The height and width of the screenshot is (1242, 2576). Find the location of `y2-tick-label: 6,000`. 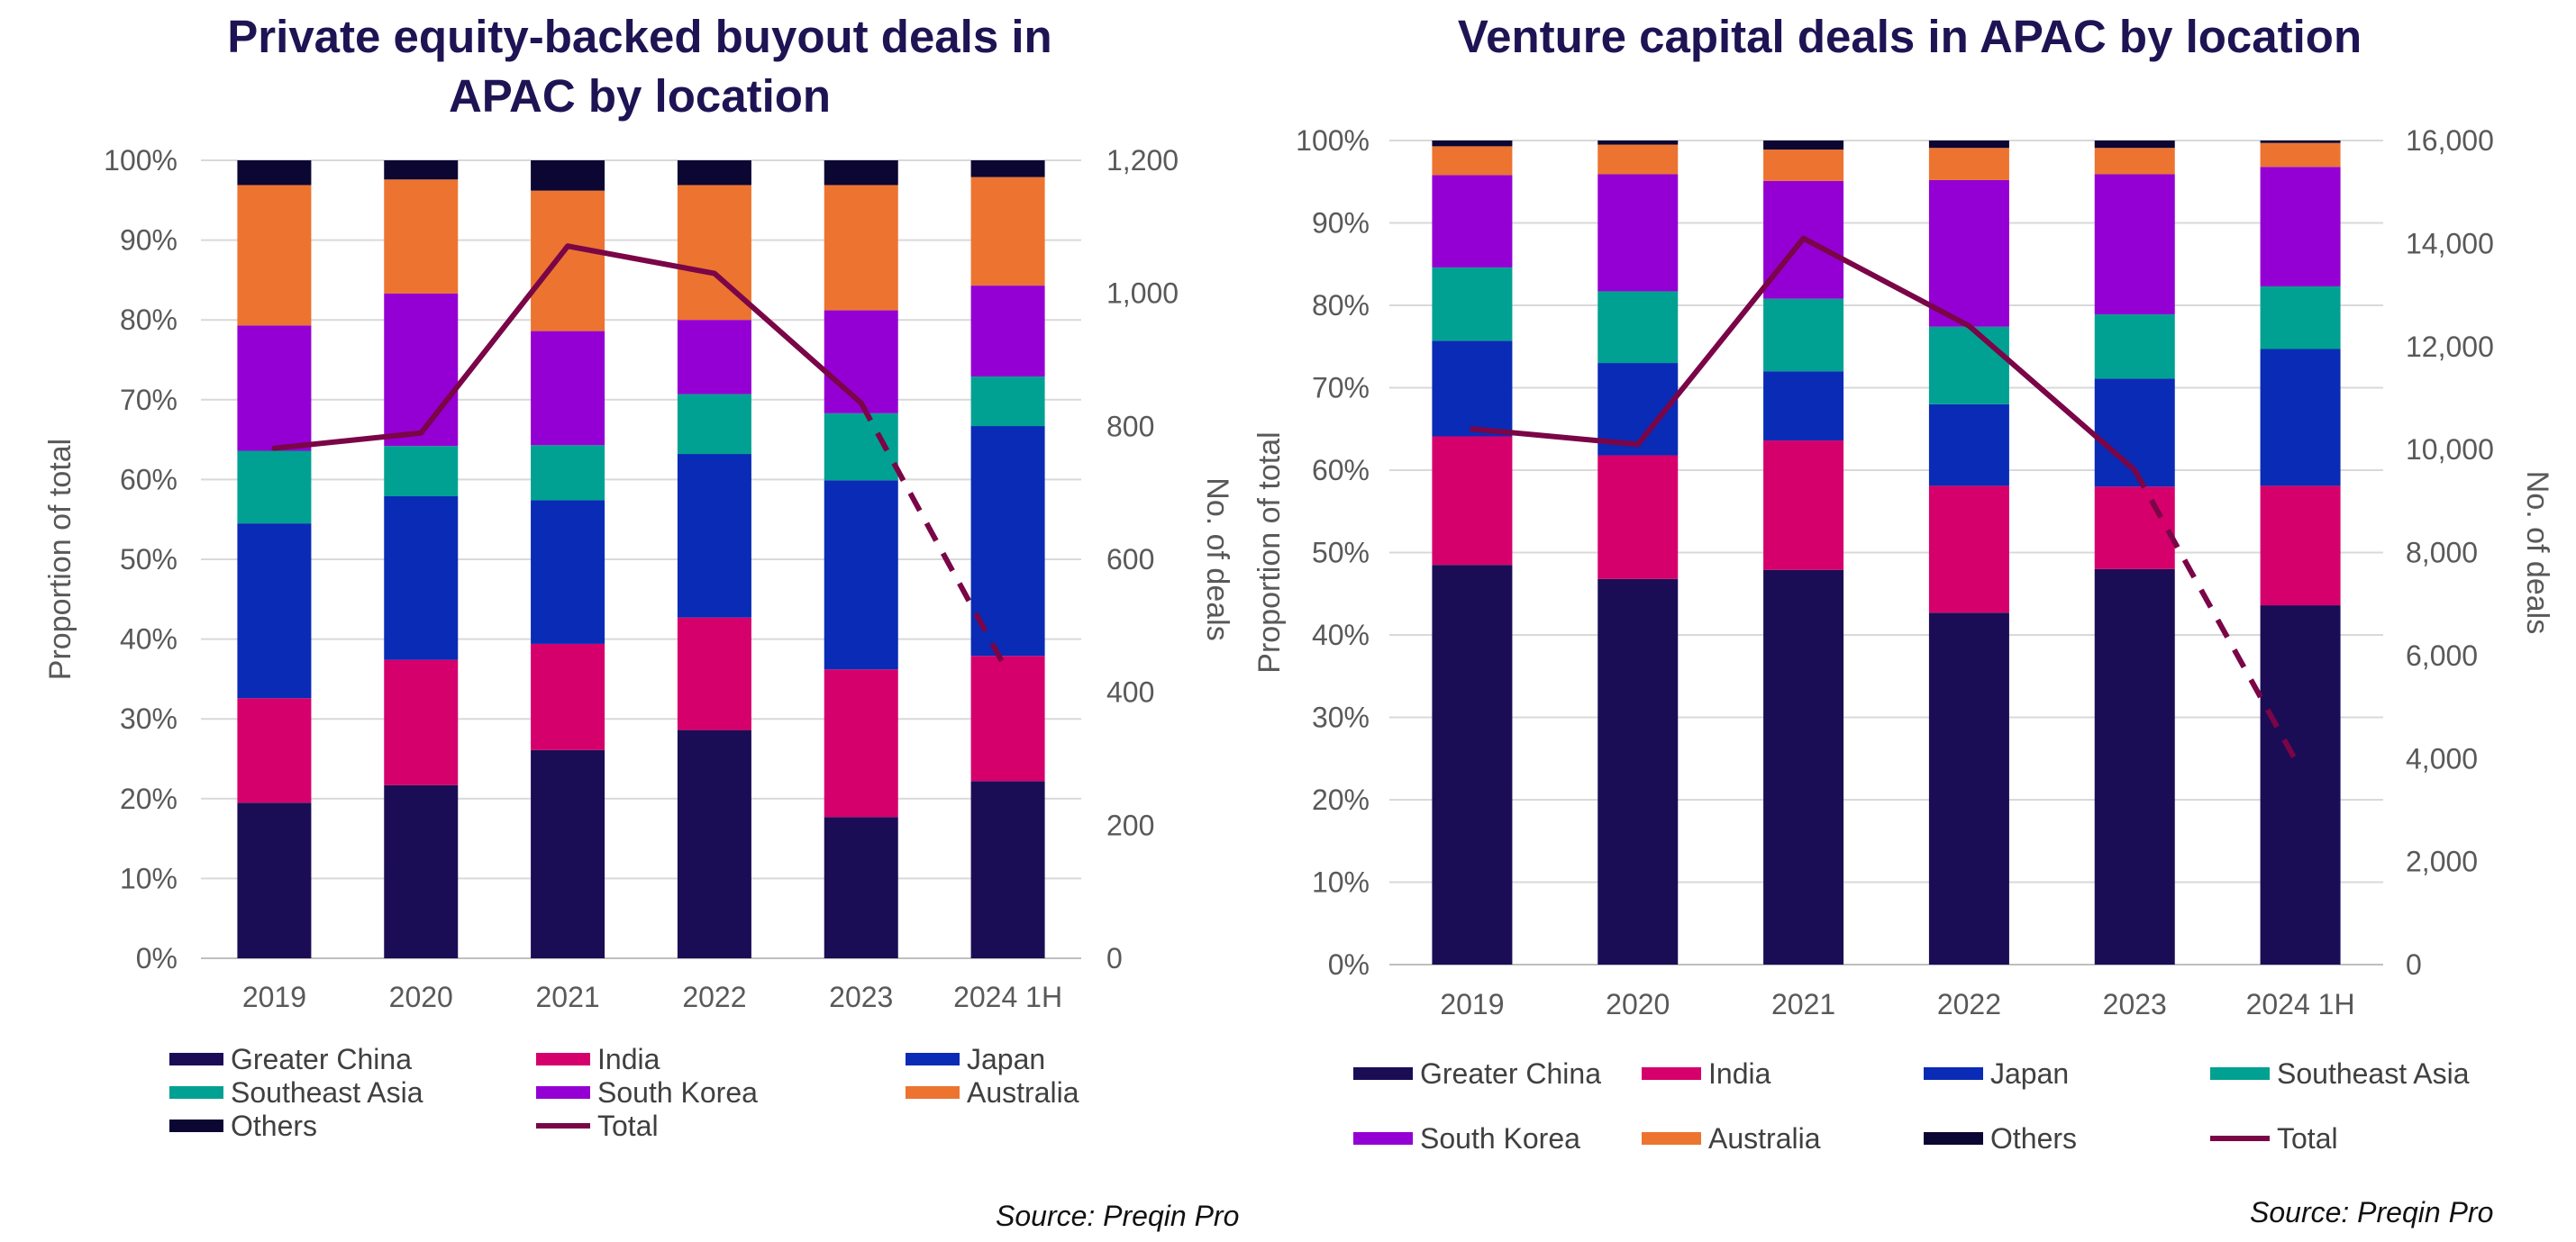

y2-tick-label: 6,000 is located at coordinates (2442, 655).